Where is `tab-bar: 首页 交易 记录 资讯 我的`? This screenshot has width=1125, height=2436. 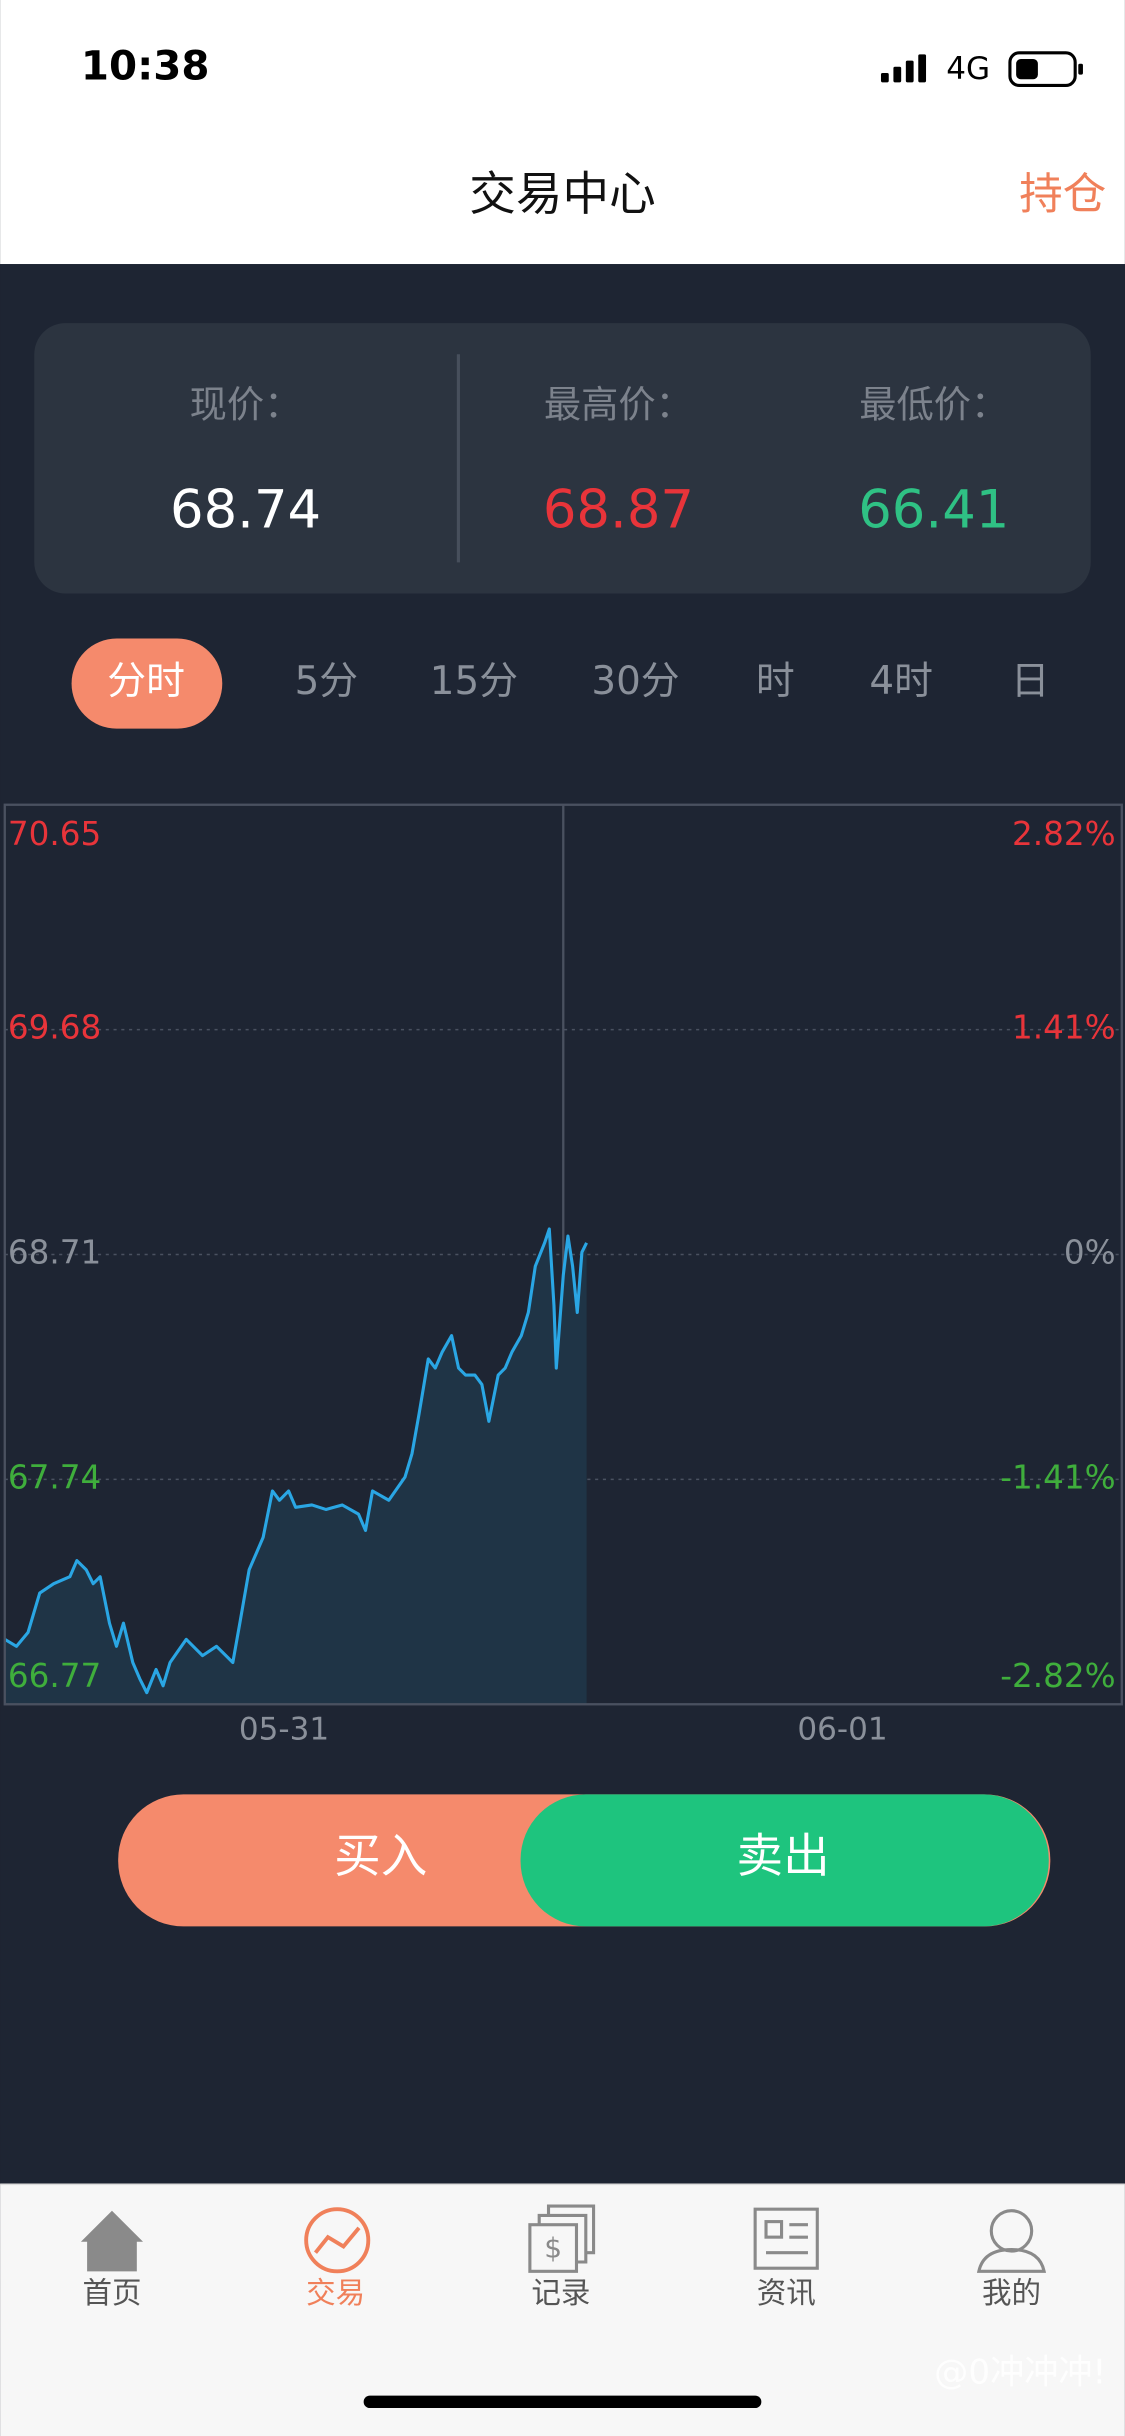 tab-bar: 首页 交易 记录 资讯 我的 is located at coordinates (561, 2293).